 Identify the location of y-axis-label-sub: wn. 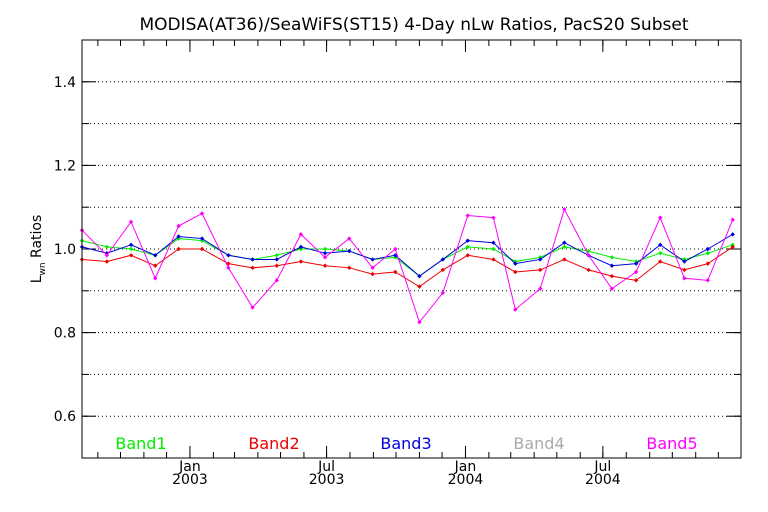
(43, 268).